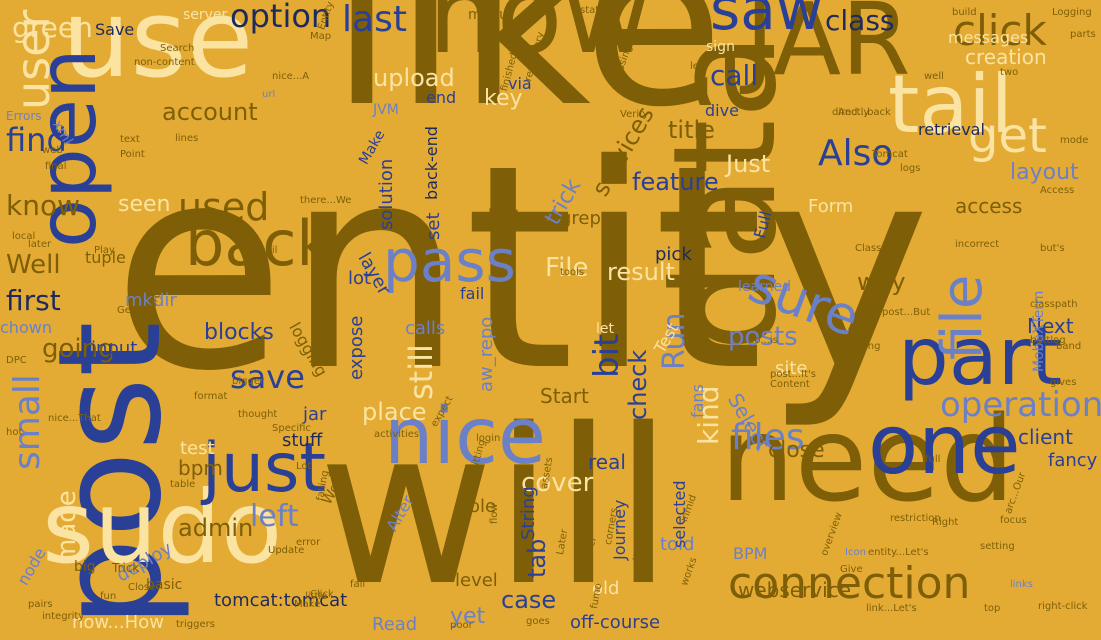 The width and height of the screenshot is (1101, 640). I want to click on word-end: end, so click(441, 97).